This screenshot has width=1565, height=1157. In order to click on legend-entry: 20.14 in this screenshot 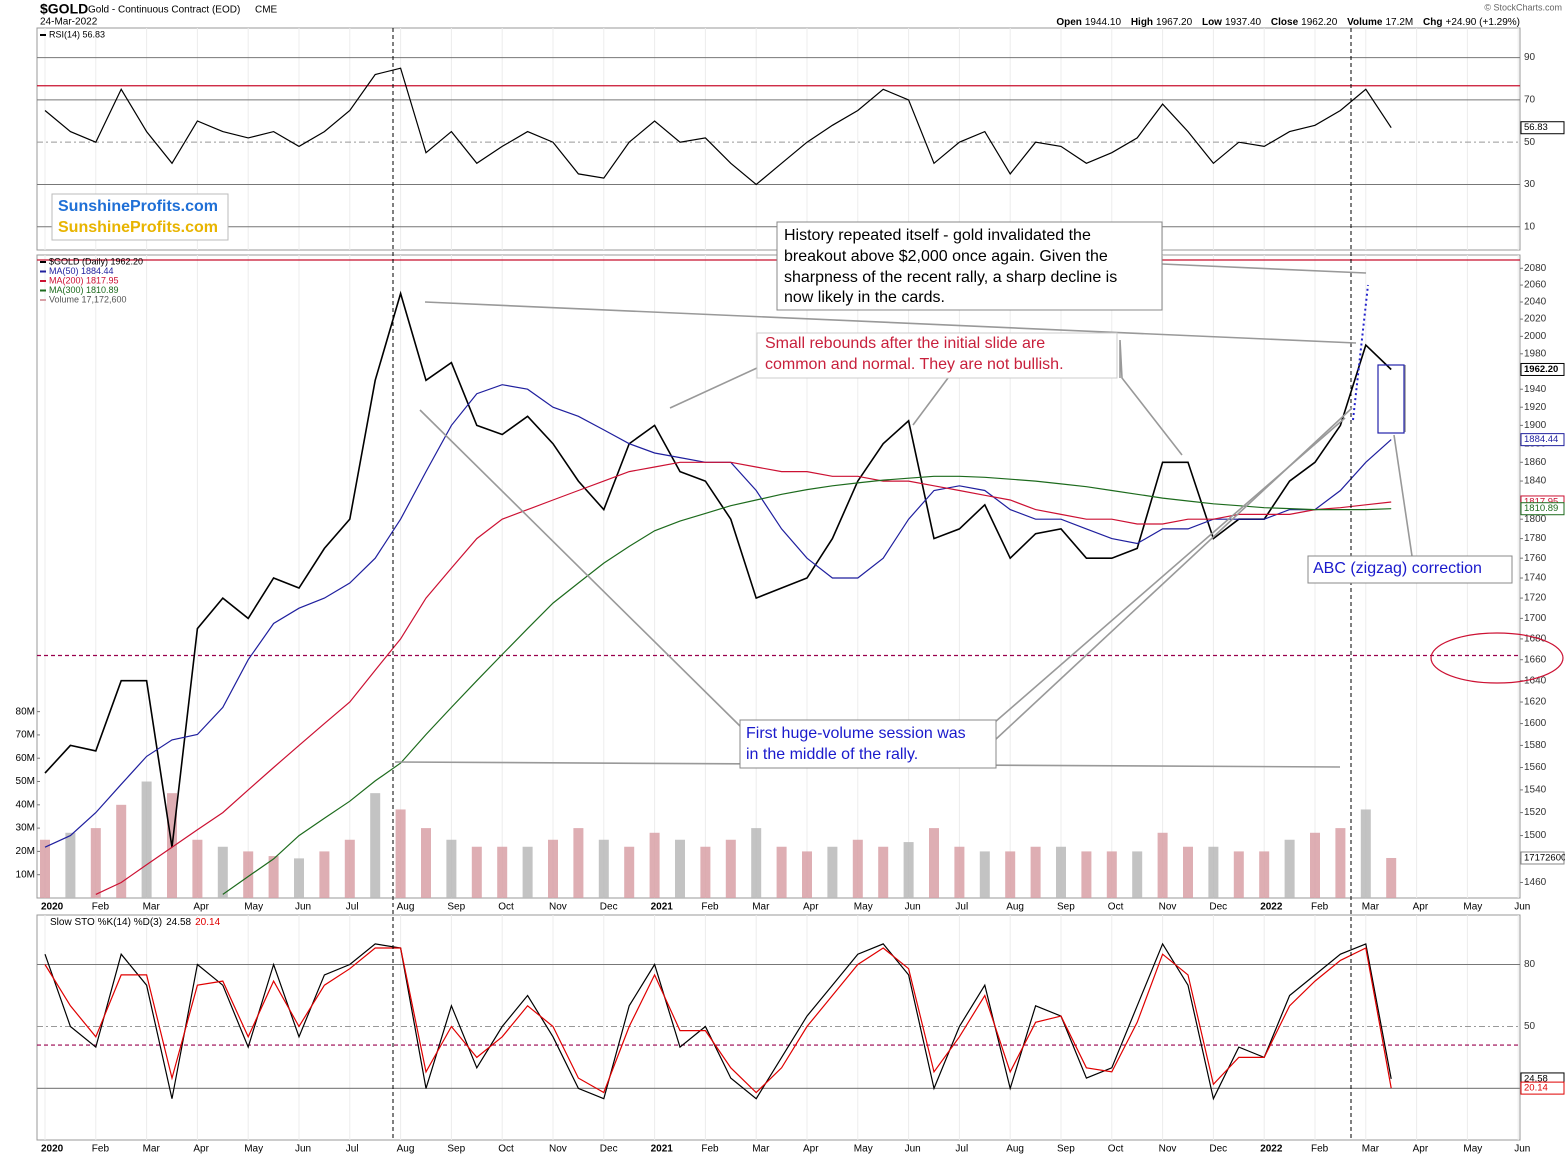, I will do `click(207, 922)`.